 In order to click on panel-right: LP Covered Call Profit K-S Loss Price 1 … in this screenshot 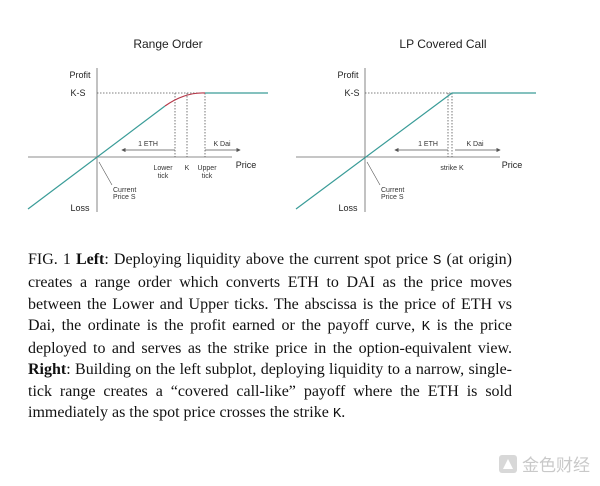, I will do `click(415, 125)`.